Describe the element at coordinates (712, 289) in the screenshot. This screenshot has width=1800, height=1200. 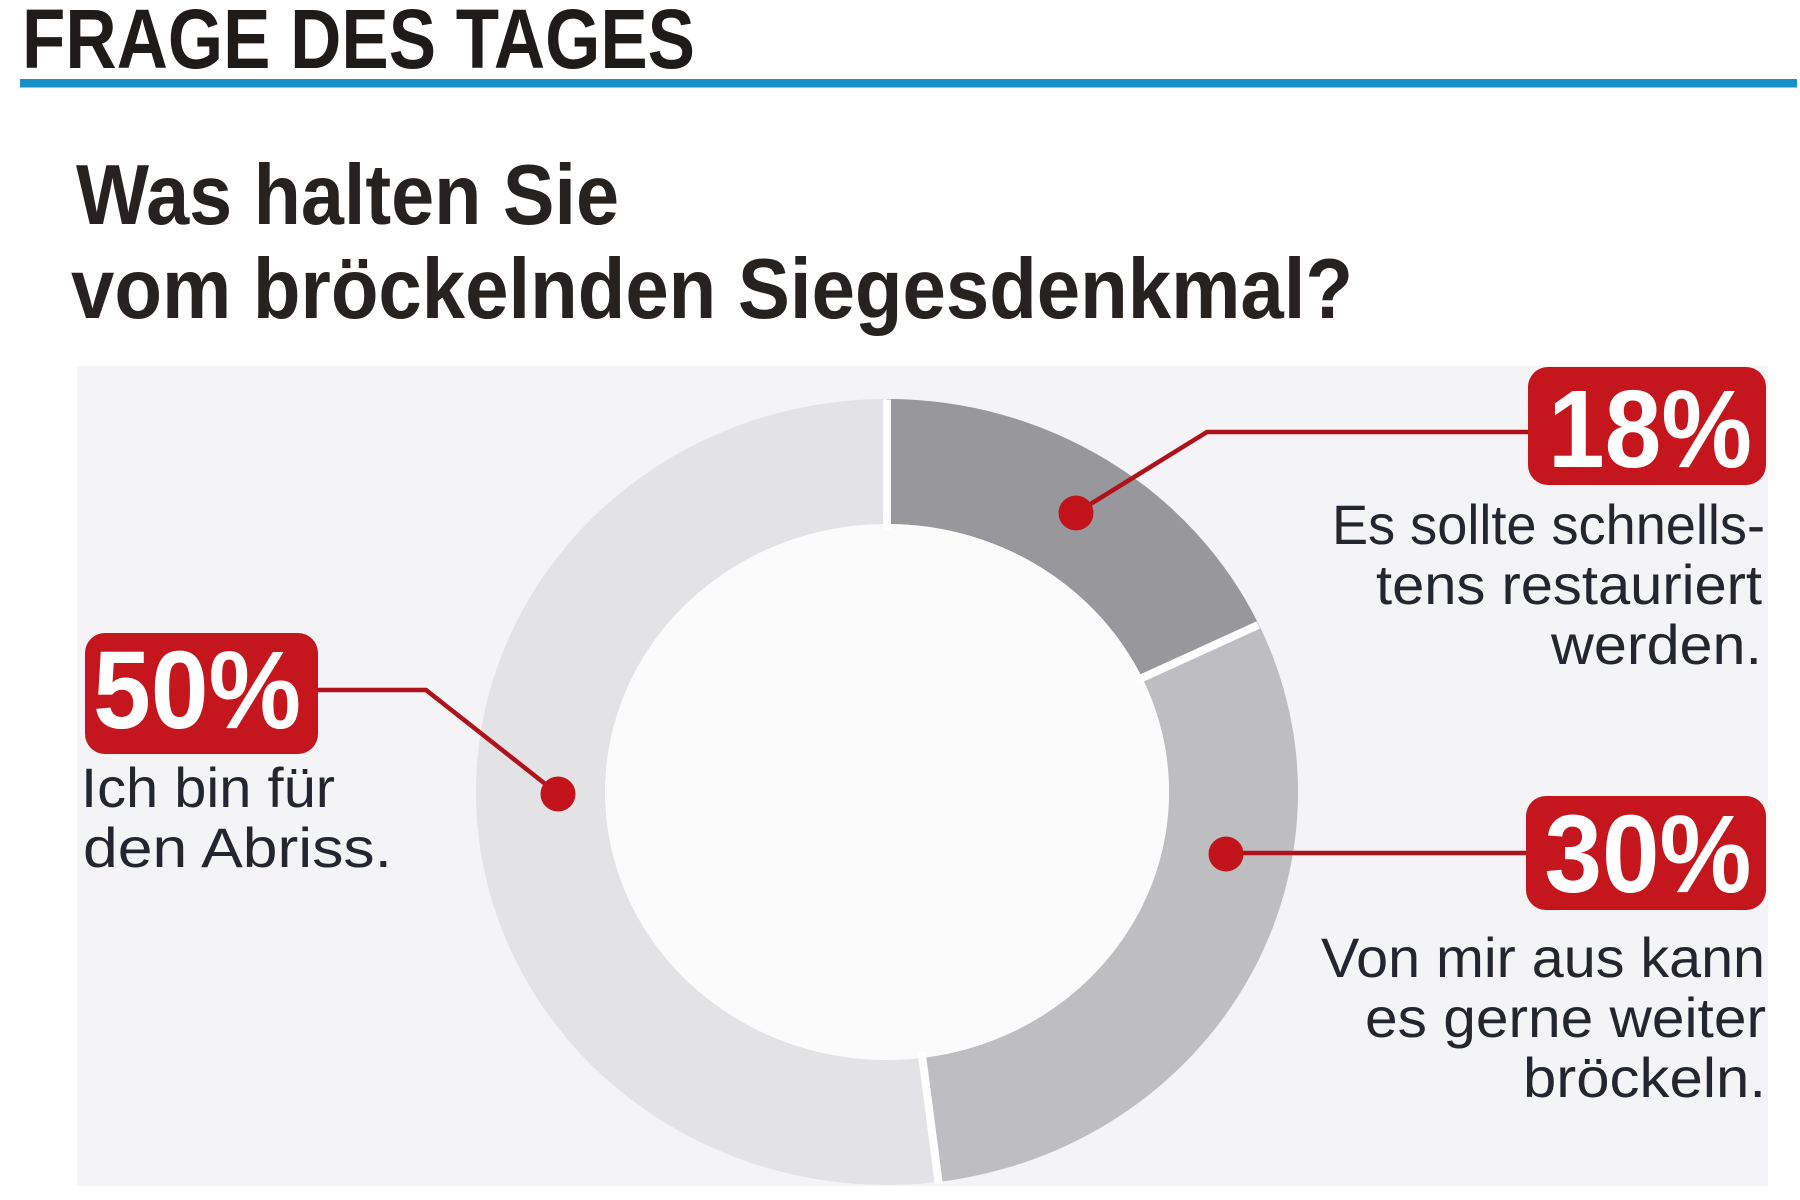
I see `svg-text: vom bröckelnden Siegesdenkmal?` at that location.